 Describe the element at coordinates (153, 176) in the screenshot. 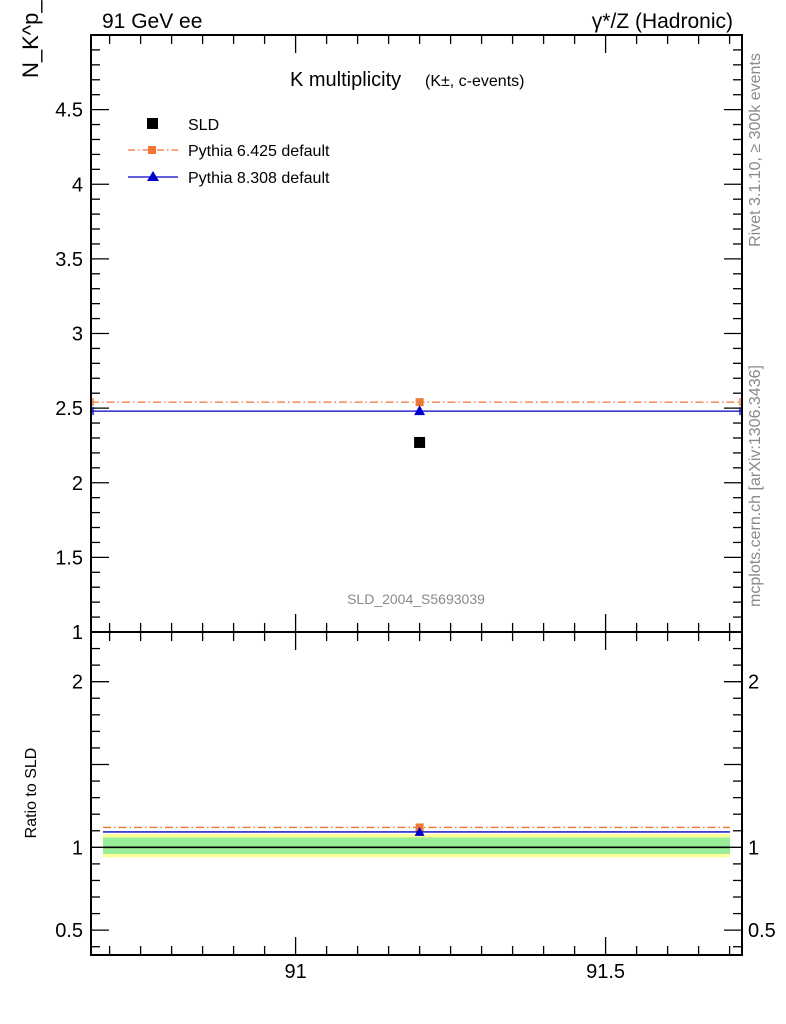

I see `legend-marker-pythia8` at that location.